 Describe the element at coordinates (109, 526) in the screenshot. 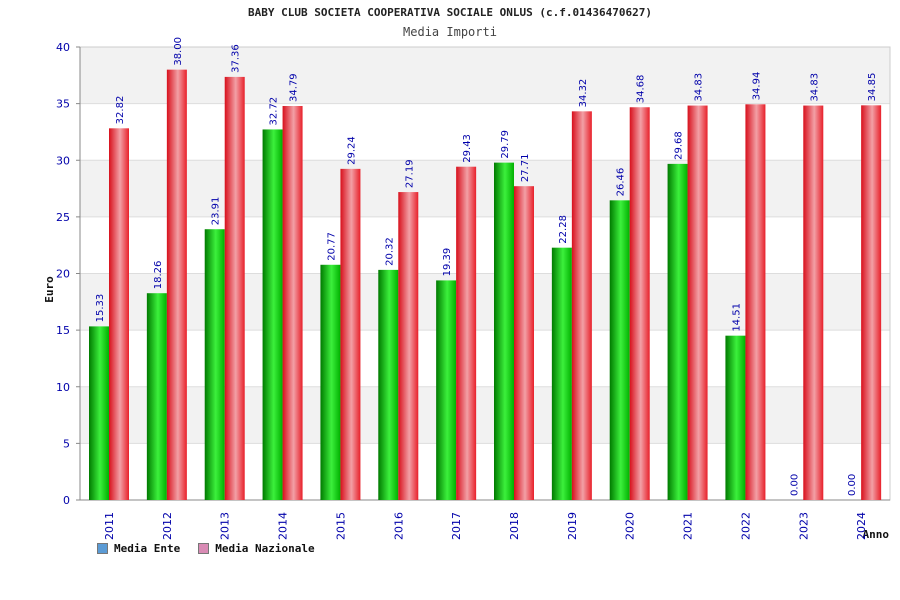

I see `x-tick-label: 2011` at that location.